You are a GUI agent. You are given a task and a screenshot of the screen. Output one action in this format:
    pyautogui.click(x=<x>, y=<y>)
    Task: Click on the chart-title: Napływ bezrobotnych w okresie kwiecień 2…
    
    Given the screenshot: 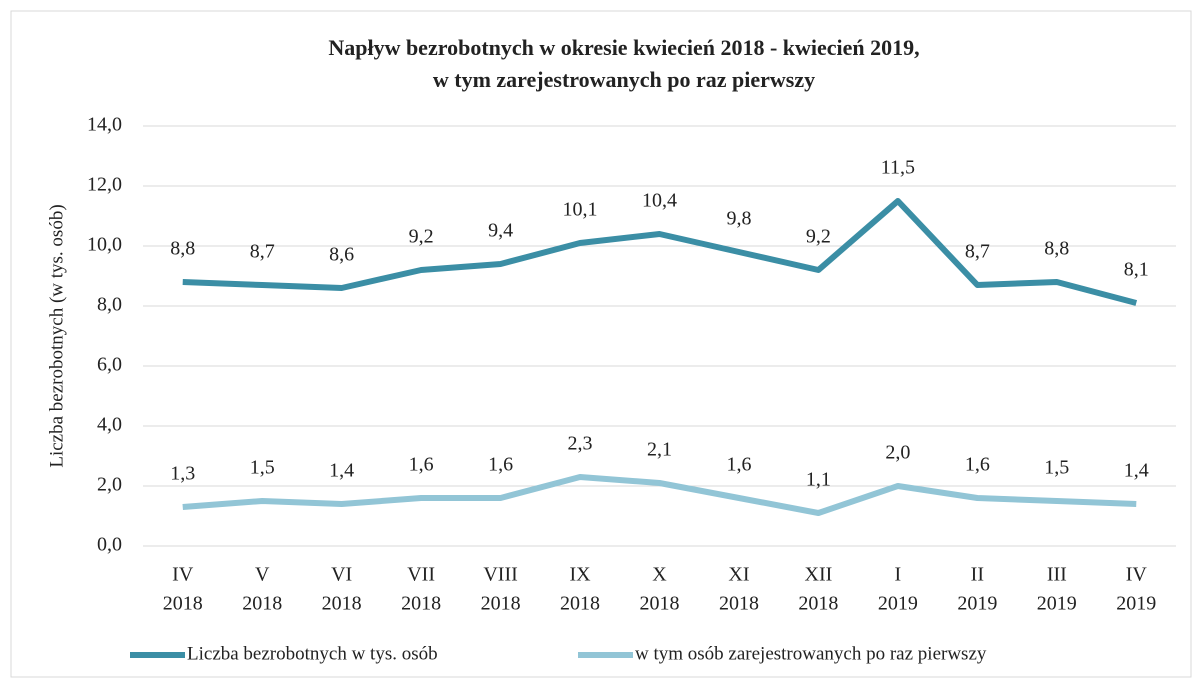 What is the action you would take?
    pyautogui.click(x=623, y=47)
    